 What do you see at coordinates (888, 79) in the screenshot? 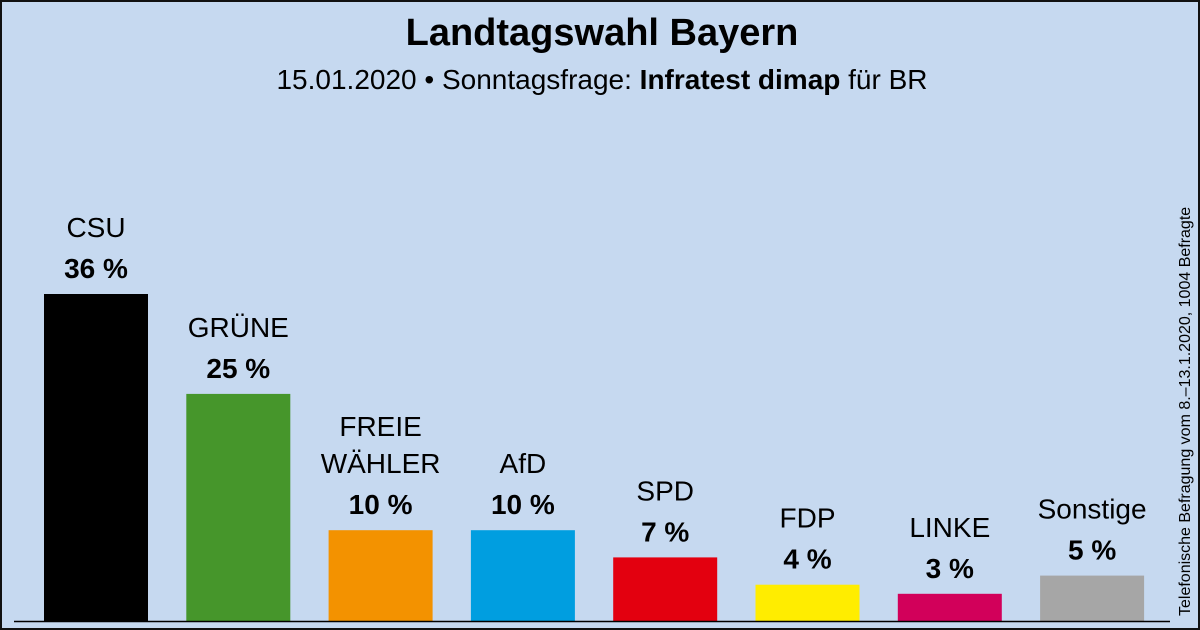
I see `subtitle-client: für BR` at bounding box center [888, 79].